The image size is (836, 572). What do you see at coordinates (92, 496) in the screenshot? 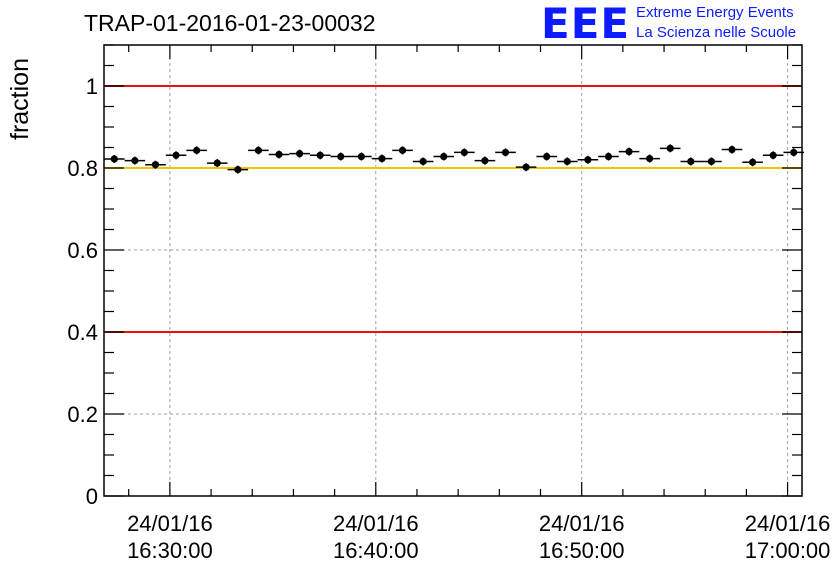
I see `y-tick-label: 0` at bounding box center [92, 496].